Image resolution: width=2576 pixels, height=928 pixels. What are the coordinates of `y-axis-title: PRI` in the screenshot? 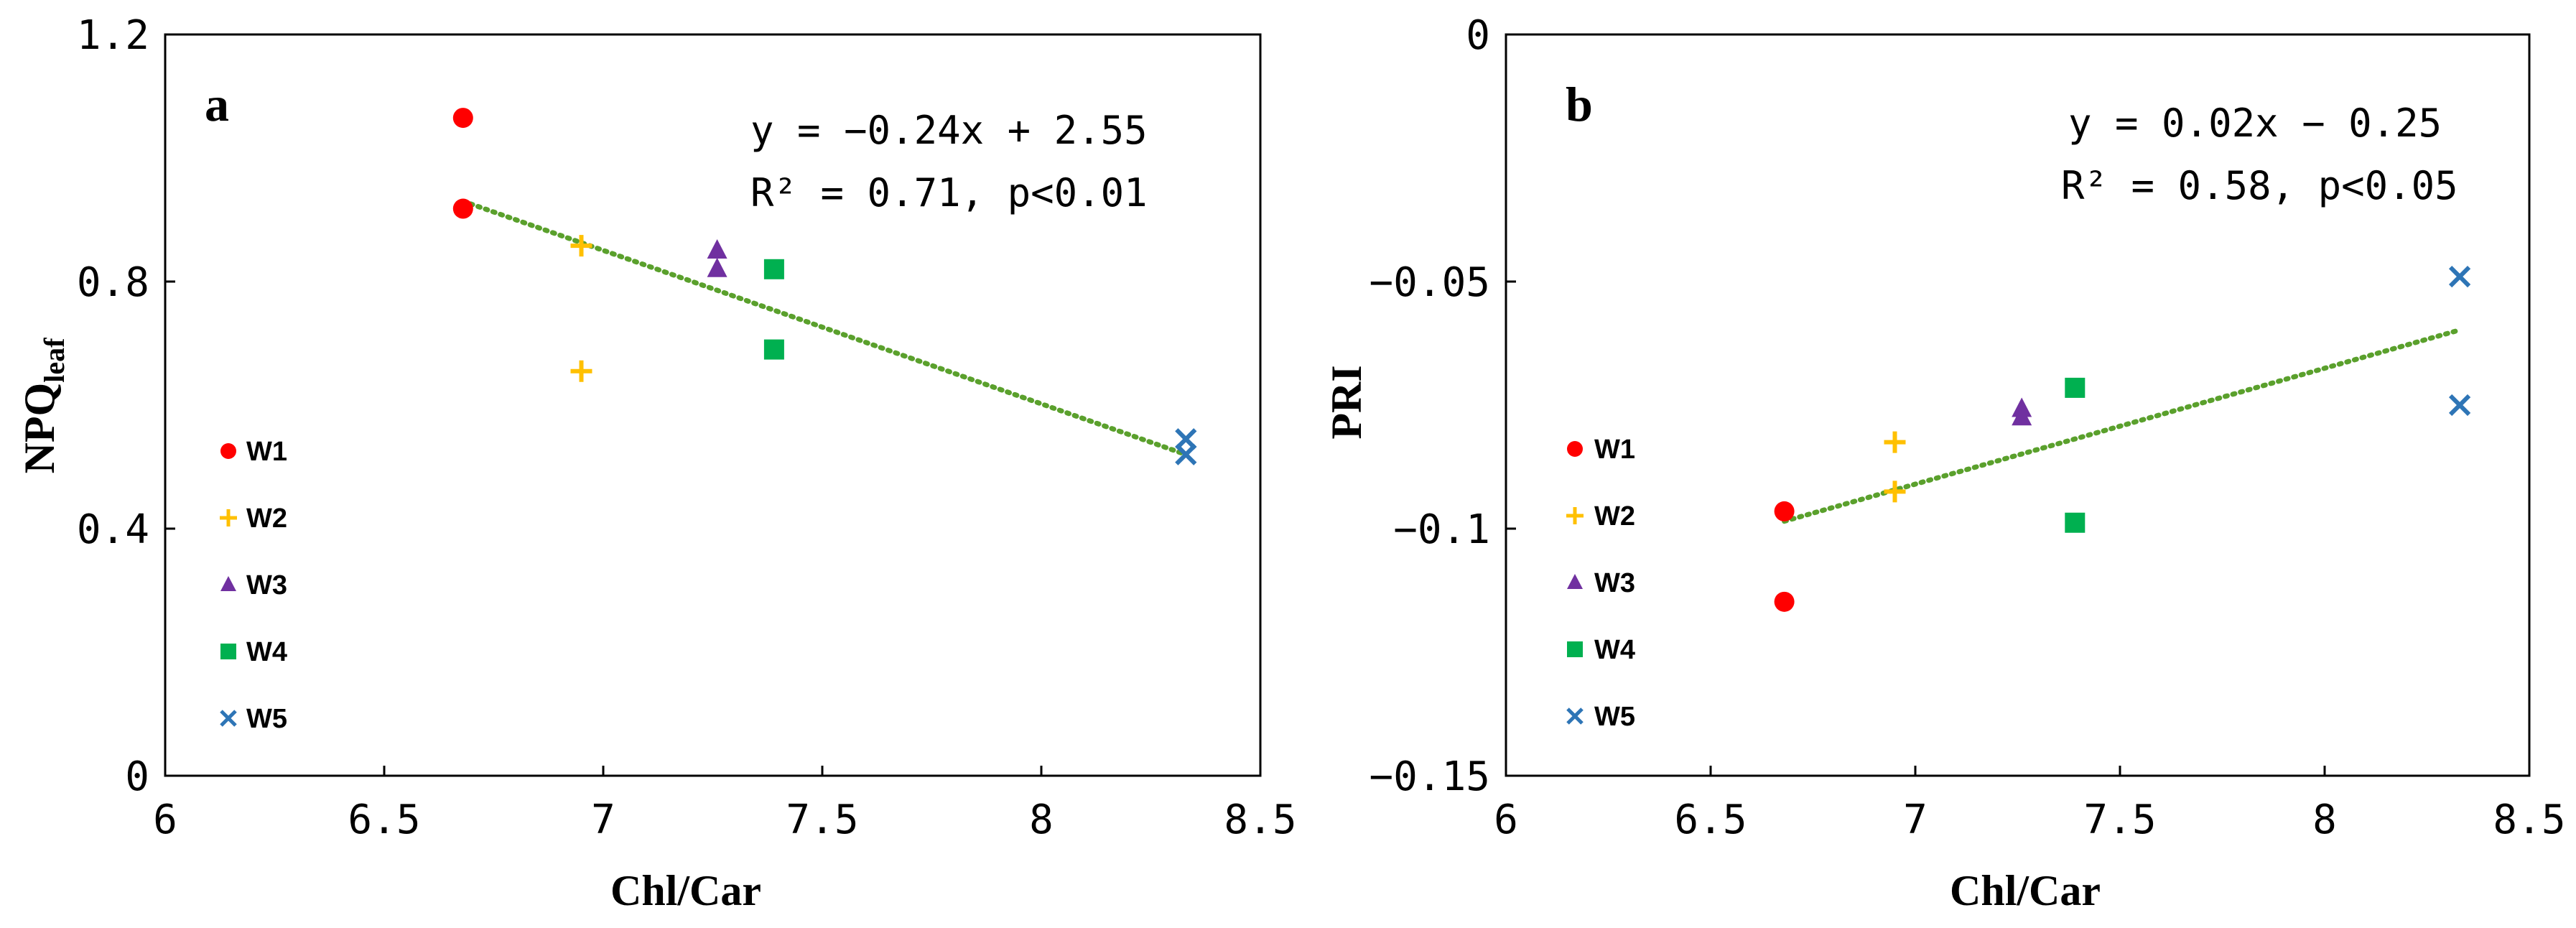 It's located at (1346, 402).